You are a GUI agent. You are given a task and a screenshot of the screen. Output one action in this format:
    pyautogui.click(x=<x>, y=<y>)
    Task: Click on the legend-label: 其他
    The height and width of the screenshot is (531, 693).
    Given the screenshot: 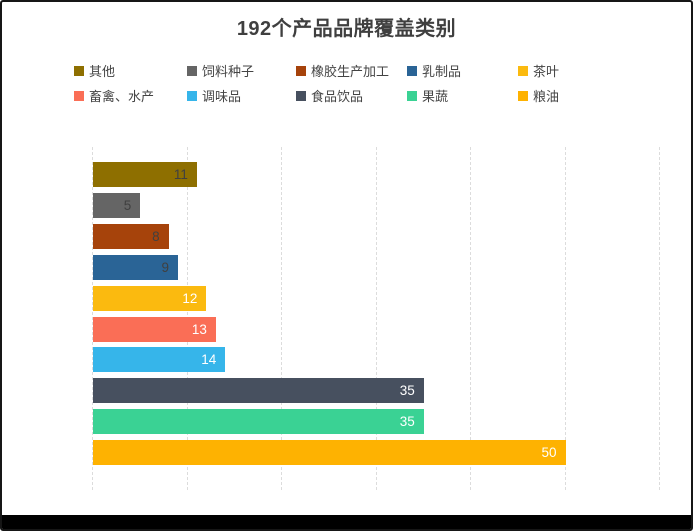 What is the action you would take?
    pyautogui.click(x=102, y=71)
    